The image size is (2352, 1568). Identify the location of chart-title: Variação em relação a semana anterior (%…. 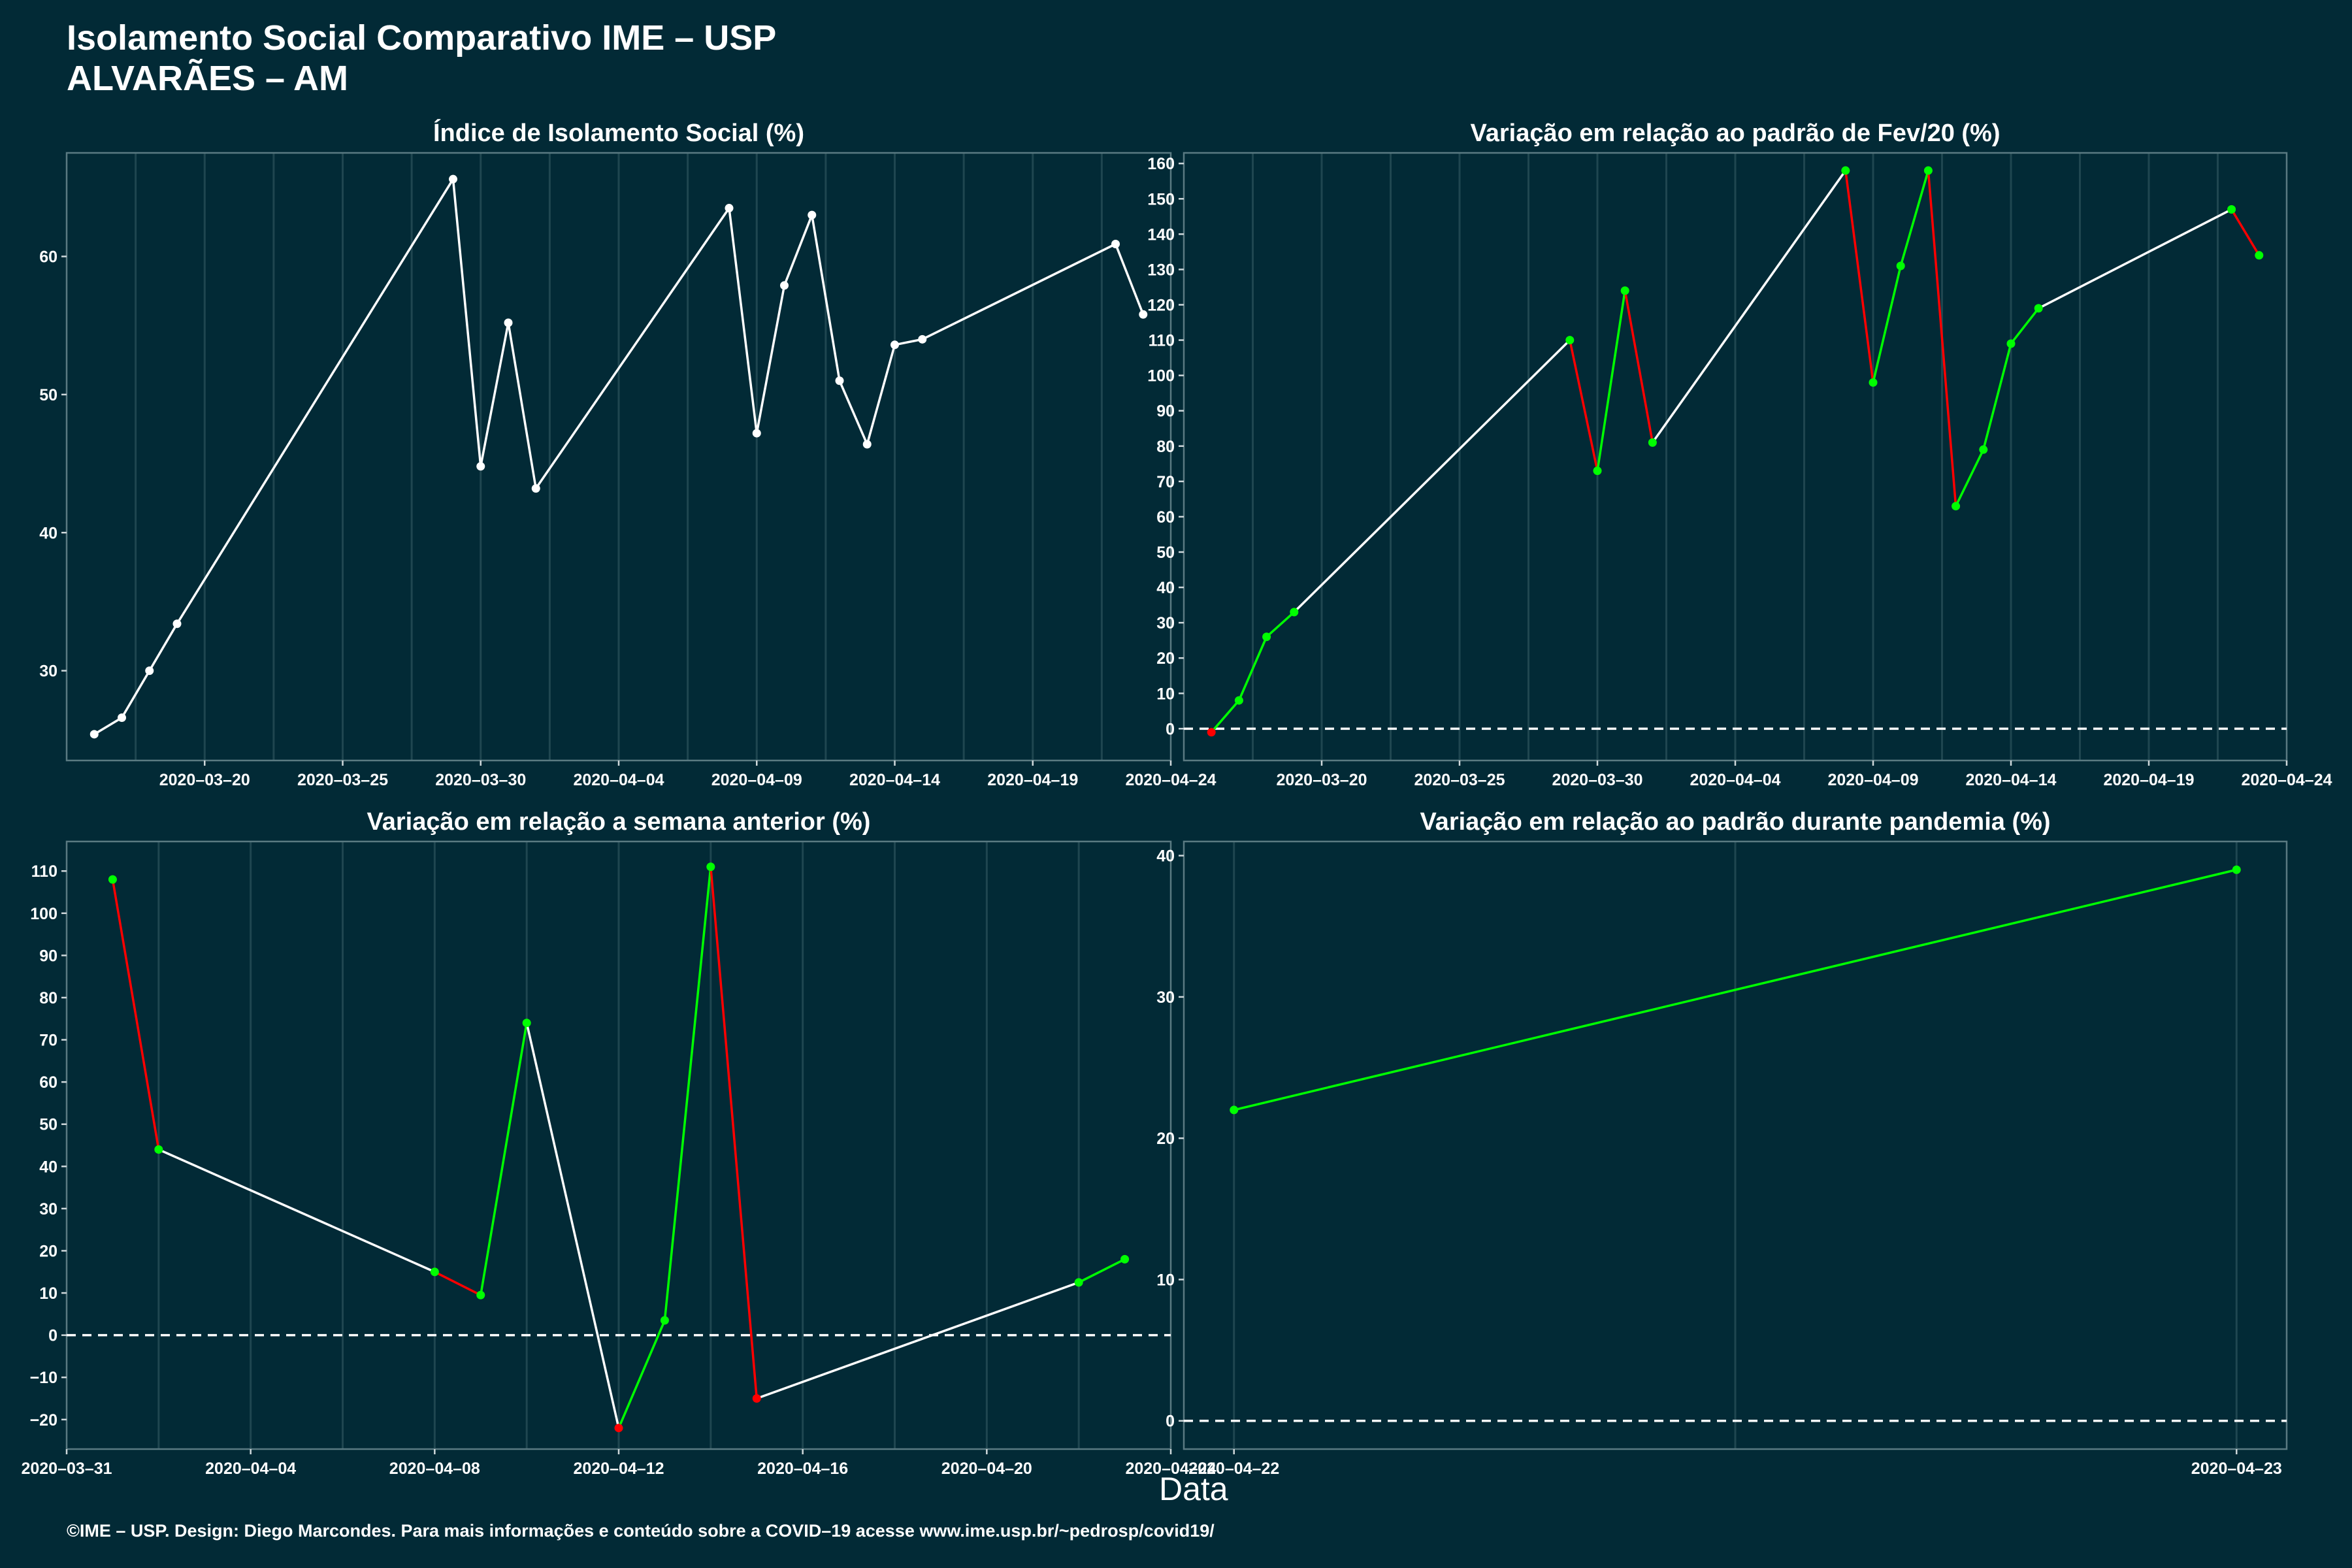
(619, 822).